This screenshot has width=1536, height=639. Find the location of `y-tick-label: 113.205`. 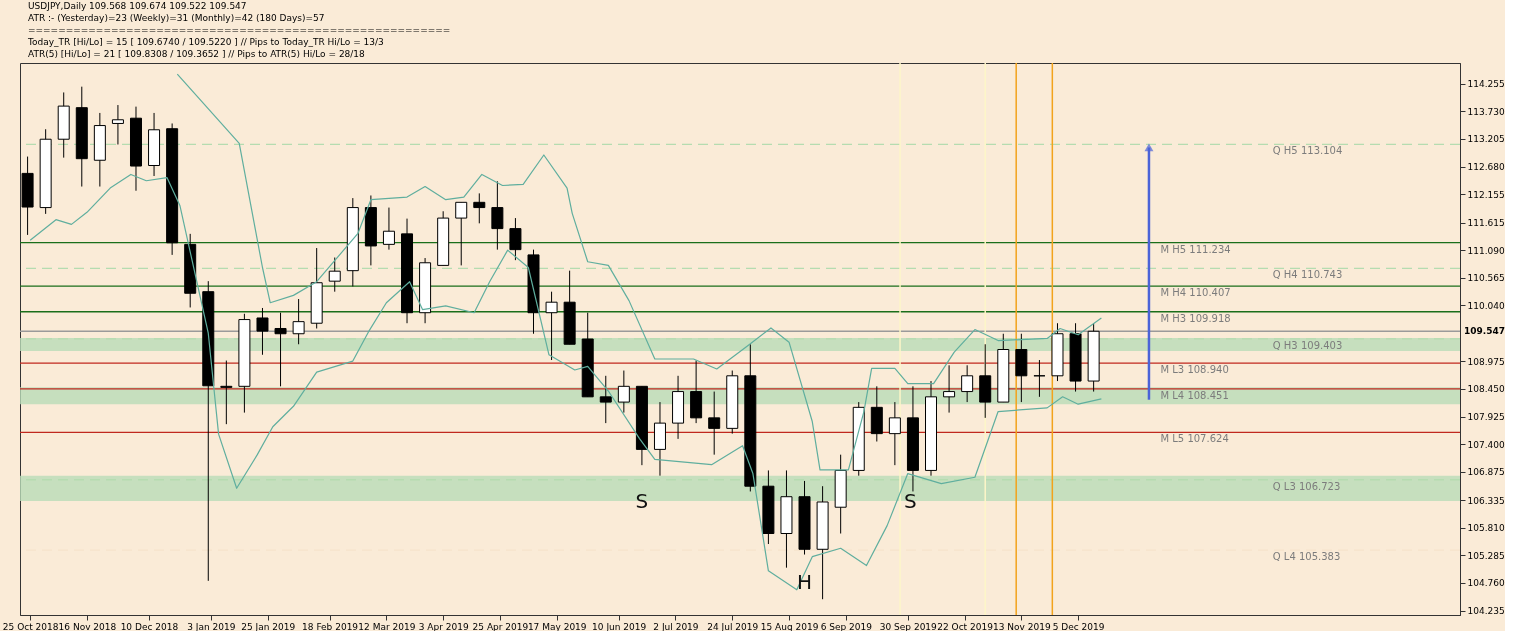

y-tick-label: 113.205 is located at coordinates (1486, 139).